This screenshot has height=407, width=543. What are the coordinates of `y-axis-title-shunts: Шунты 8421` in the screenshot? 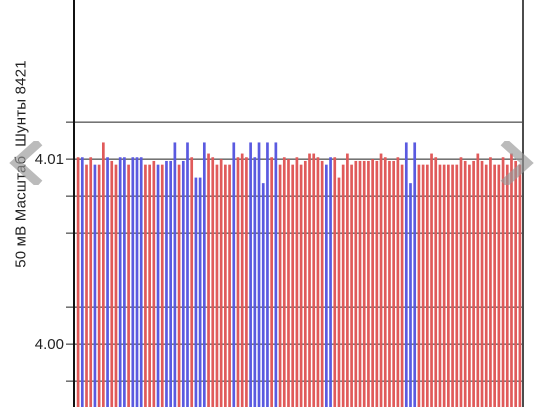 It's located at (21, 103).